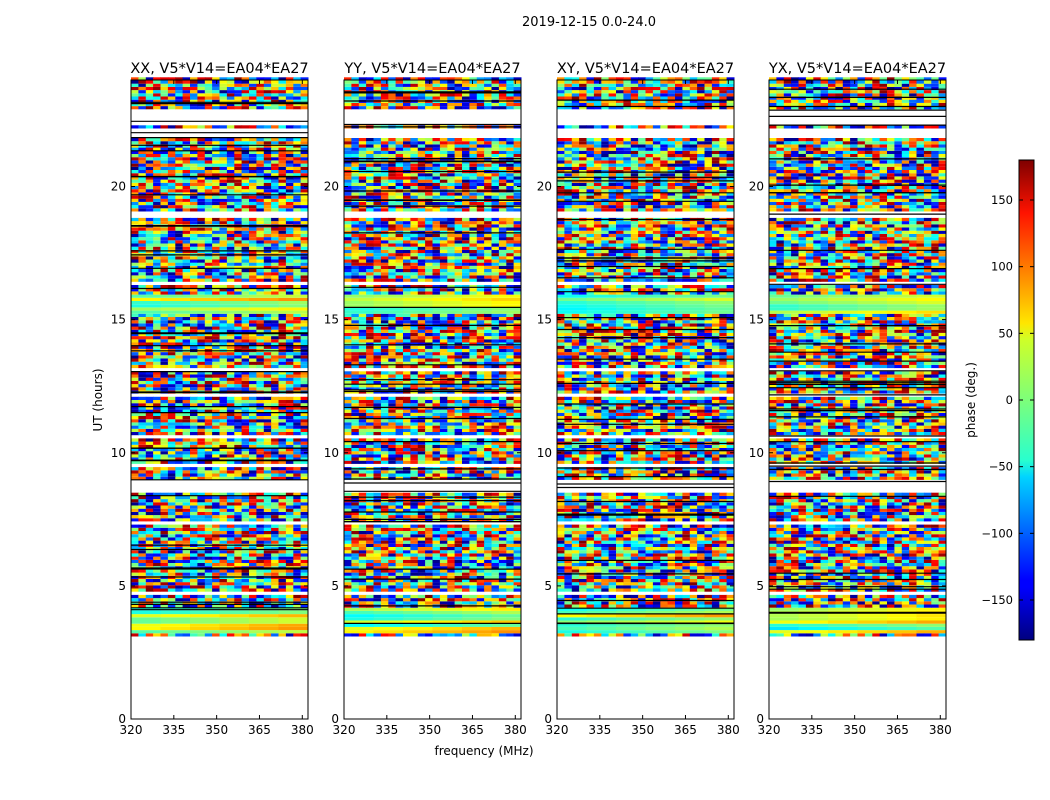  What do you see at coordinates (971, 400) in the screenshot?
I see `colorbar-label: phase (deg.)` at bounding box center [971, 400].